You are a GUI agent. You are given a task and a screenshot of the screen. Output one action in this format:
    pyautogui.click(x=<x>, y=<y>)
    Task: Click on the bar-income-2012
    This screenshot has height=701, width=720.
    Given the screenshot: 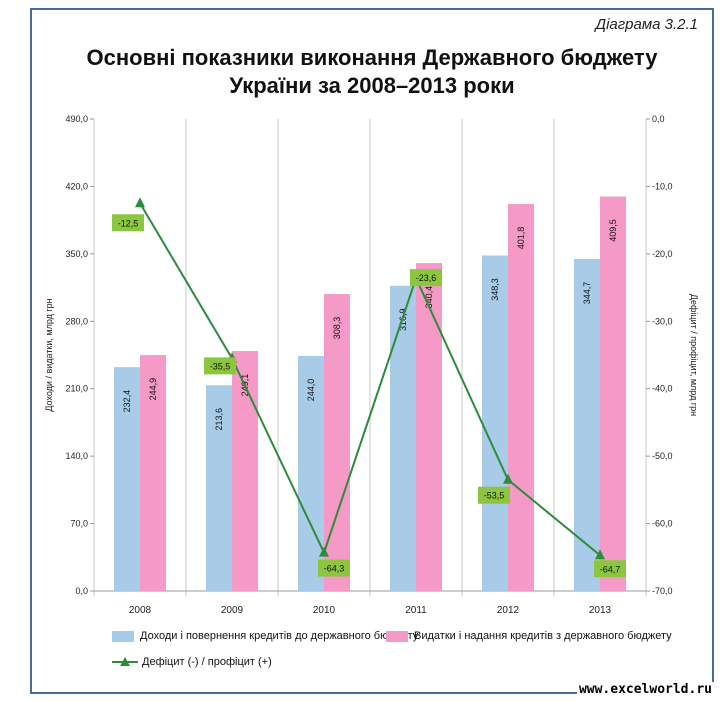 What is the action you would take?
    pyautogui.click(x=495, y=423)
    